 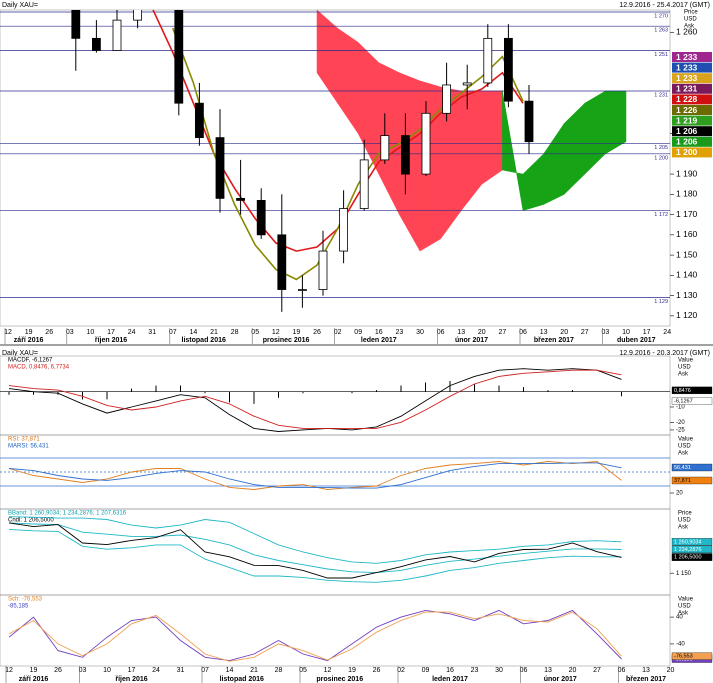 I want to click on value-tag-label: 1 231, so click(x=687, y=89).